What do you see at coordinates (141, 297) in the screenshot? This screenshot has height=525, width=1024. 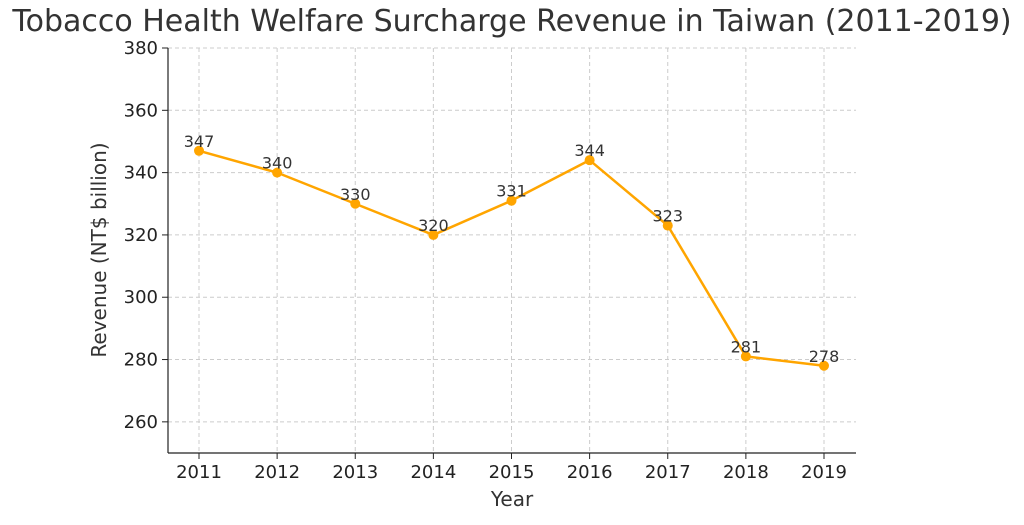 I see `y-tick-label: 300` at bounding box center [141, 297].